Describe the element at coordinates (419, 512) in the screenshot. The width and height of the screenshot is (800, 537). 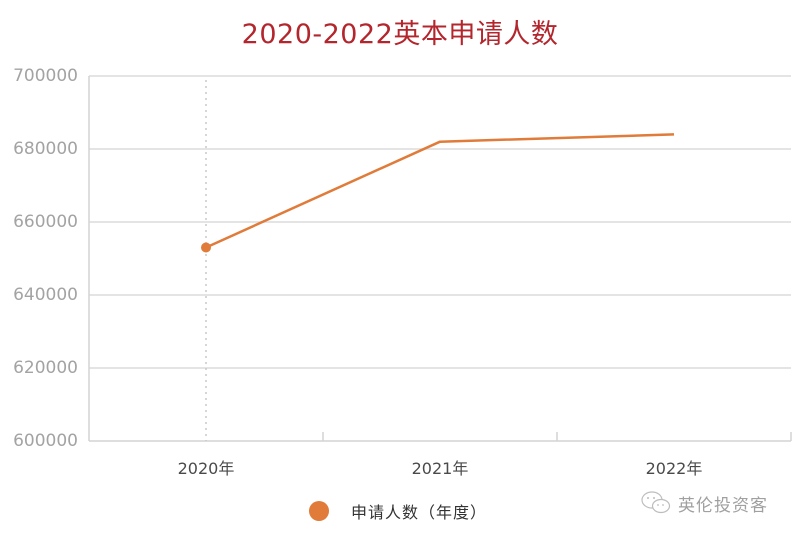
I see `legend-label: 申请人数（年度）` at that location.